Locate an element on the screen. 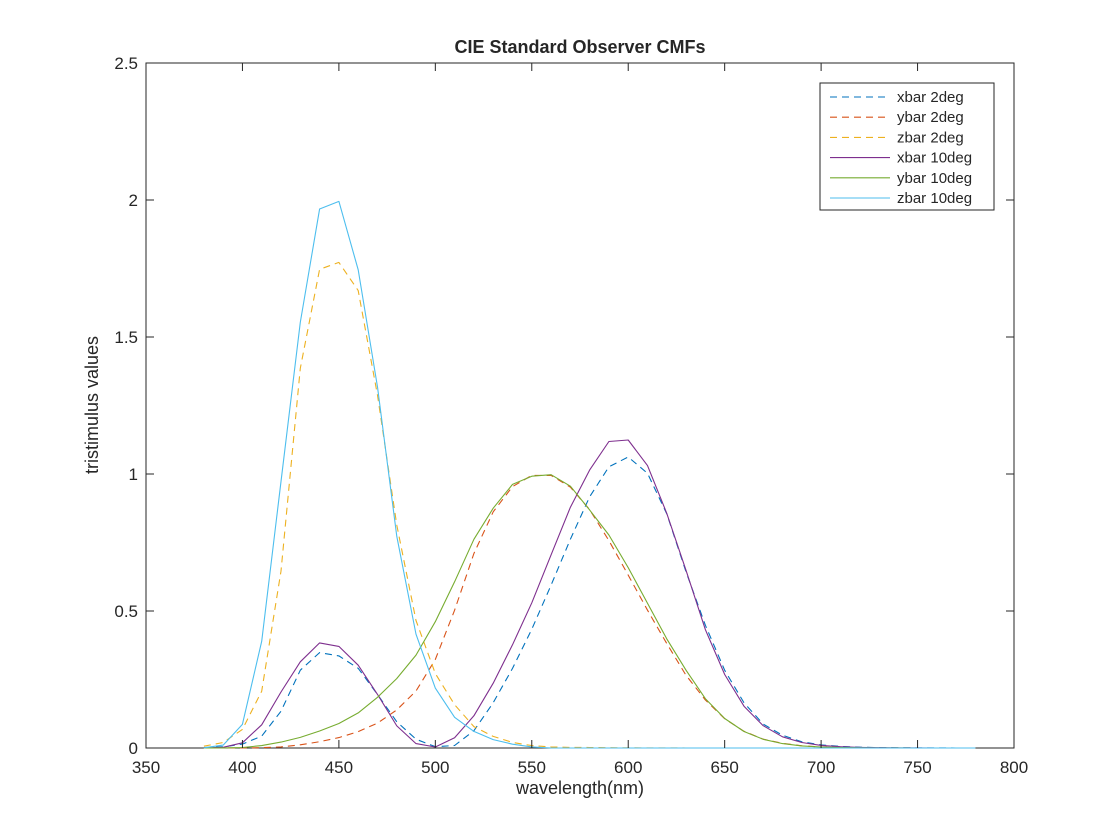 This screenshot has width=1120, height=840. x-tick-label: 400 is located at coordinates (242, 767).